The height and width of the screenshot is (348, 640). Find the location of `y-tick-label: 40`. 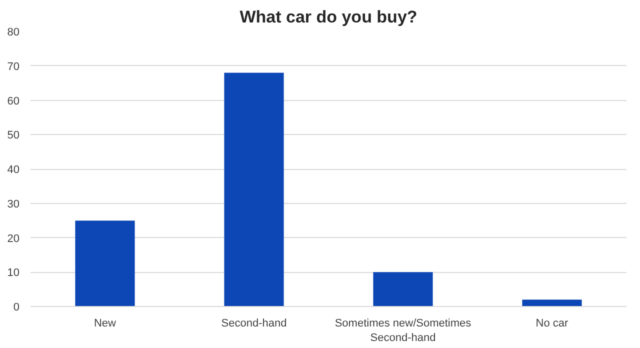

y-tick-label: 40 is located at coordinates (13, 170).